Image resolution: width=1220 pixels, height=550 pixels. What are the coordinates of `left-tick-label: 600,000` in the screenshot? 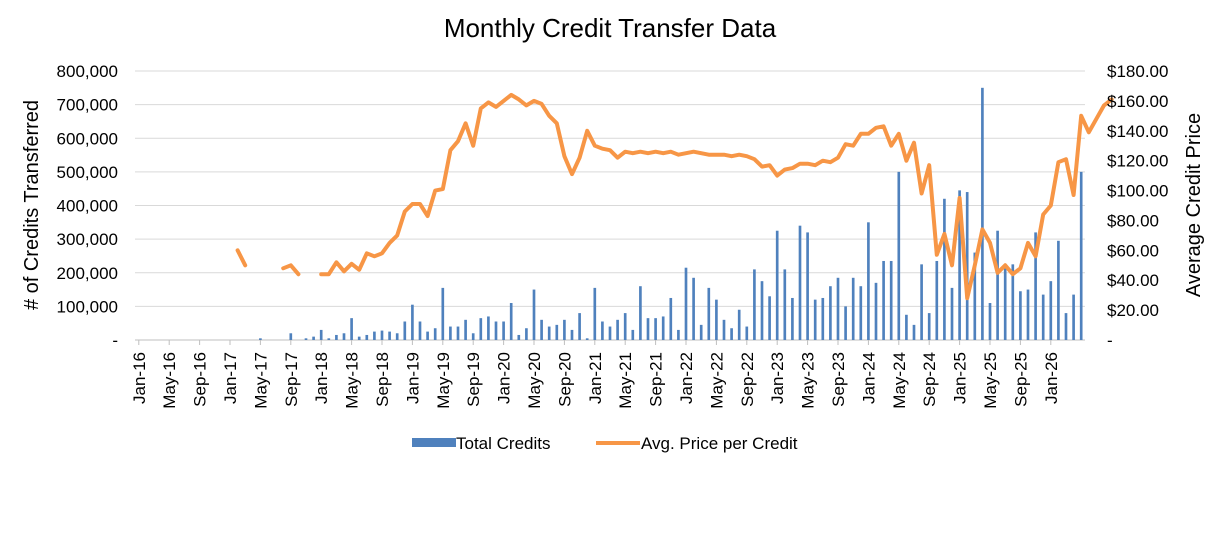 It's located at (87, 138).